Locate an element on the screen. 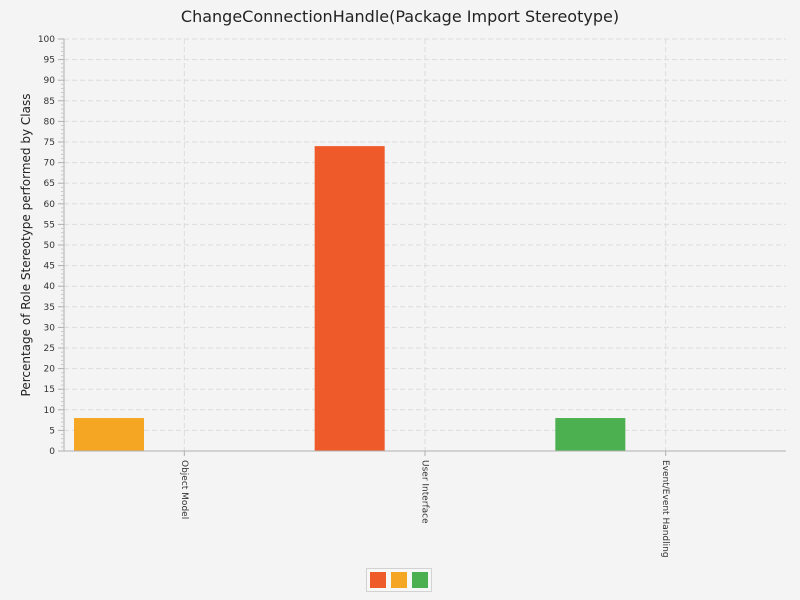  y-tick-label: 35 is located at coordinates (49, 308).